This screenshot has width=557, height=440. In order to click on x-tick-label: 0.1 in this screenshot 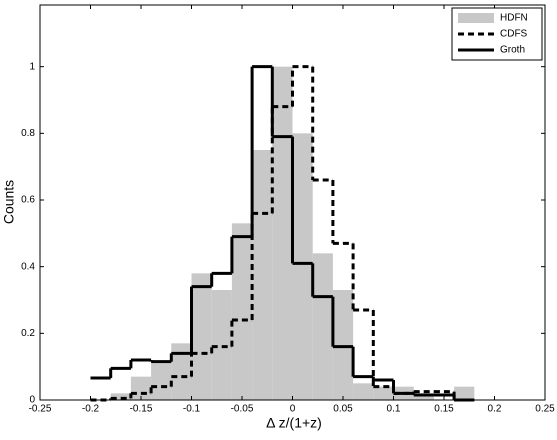, I will do `click(394, 409)`.